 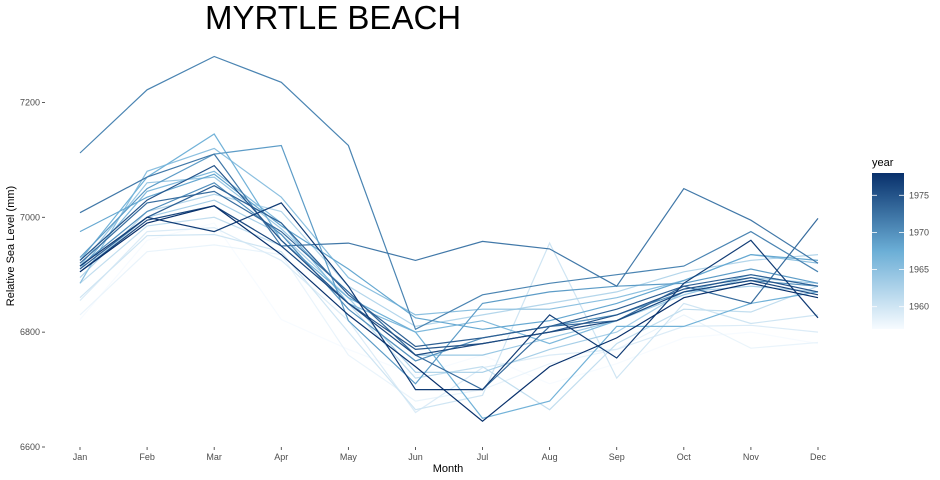 What do you see at coordinates (617, 457) in the screenshot?
I see `x-tick-label-sep: Sep` at bounding box center [617, 457].